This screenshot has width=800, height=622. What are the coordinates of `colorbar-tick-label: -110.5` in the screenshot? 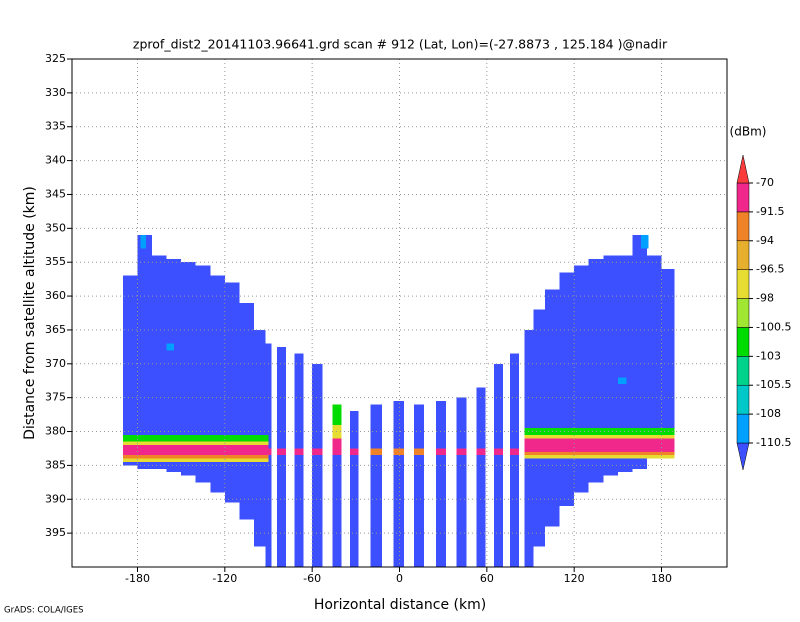 It's located at (773, 442).